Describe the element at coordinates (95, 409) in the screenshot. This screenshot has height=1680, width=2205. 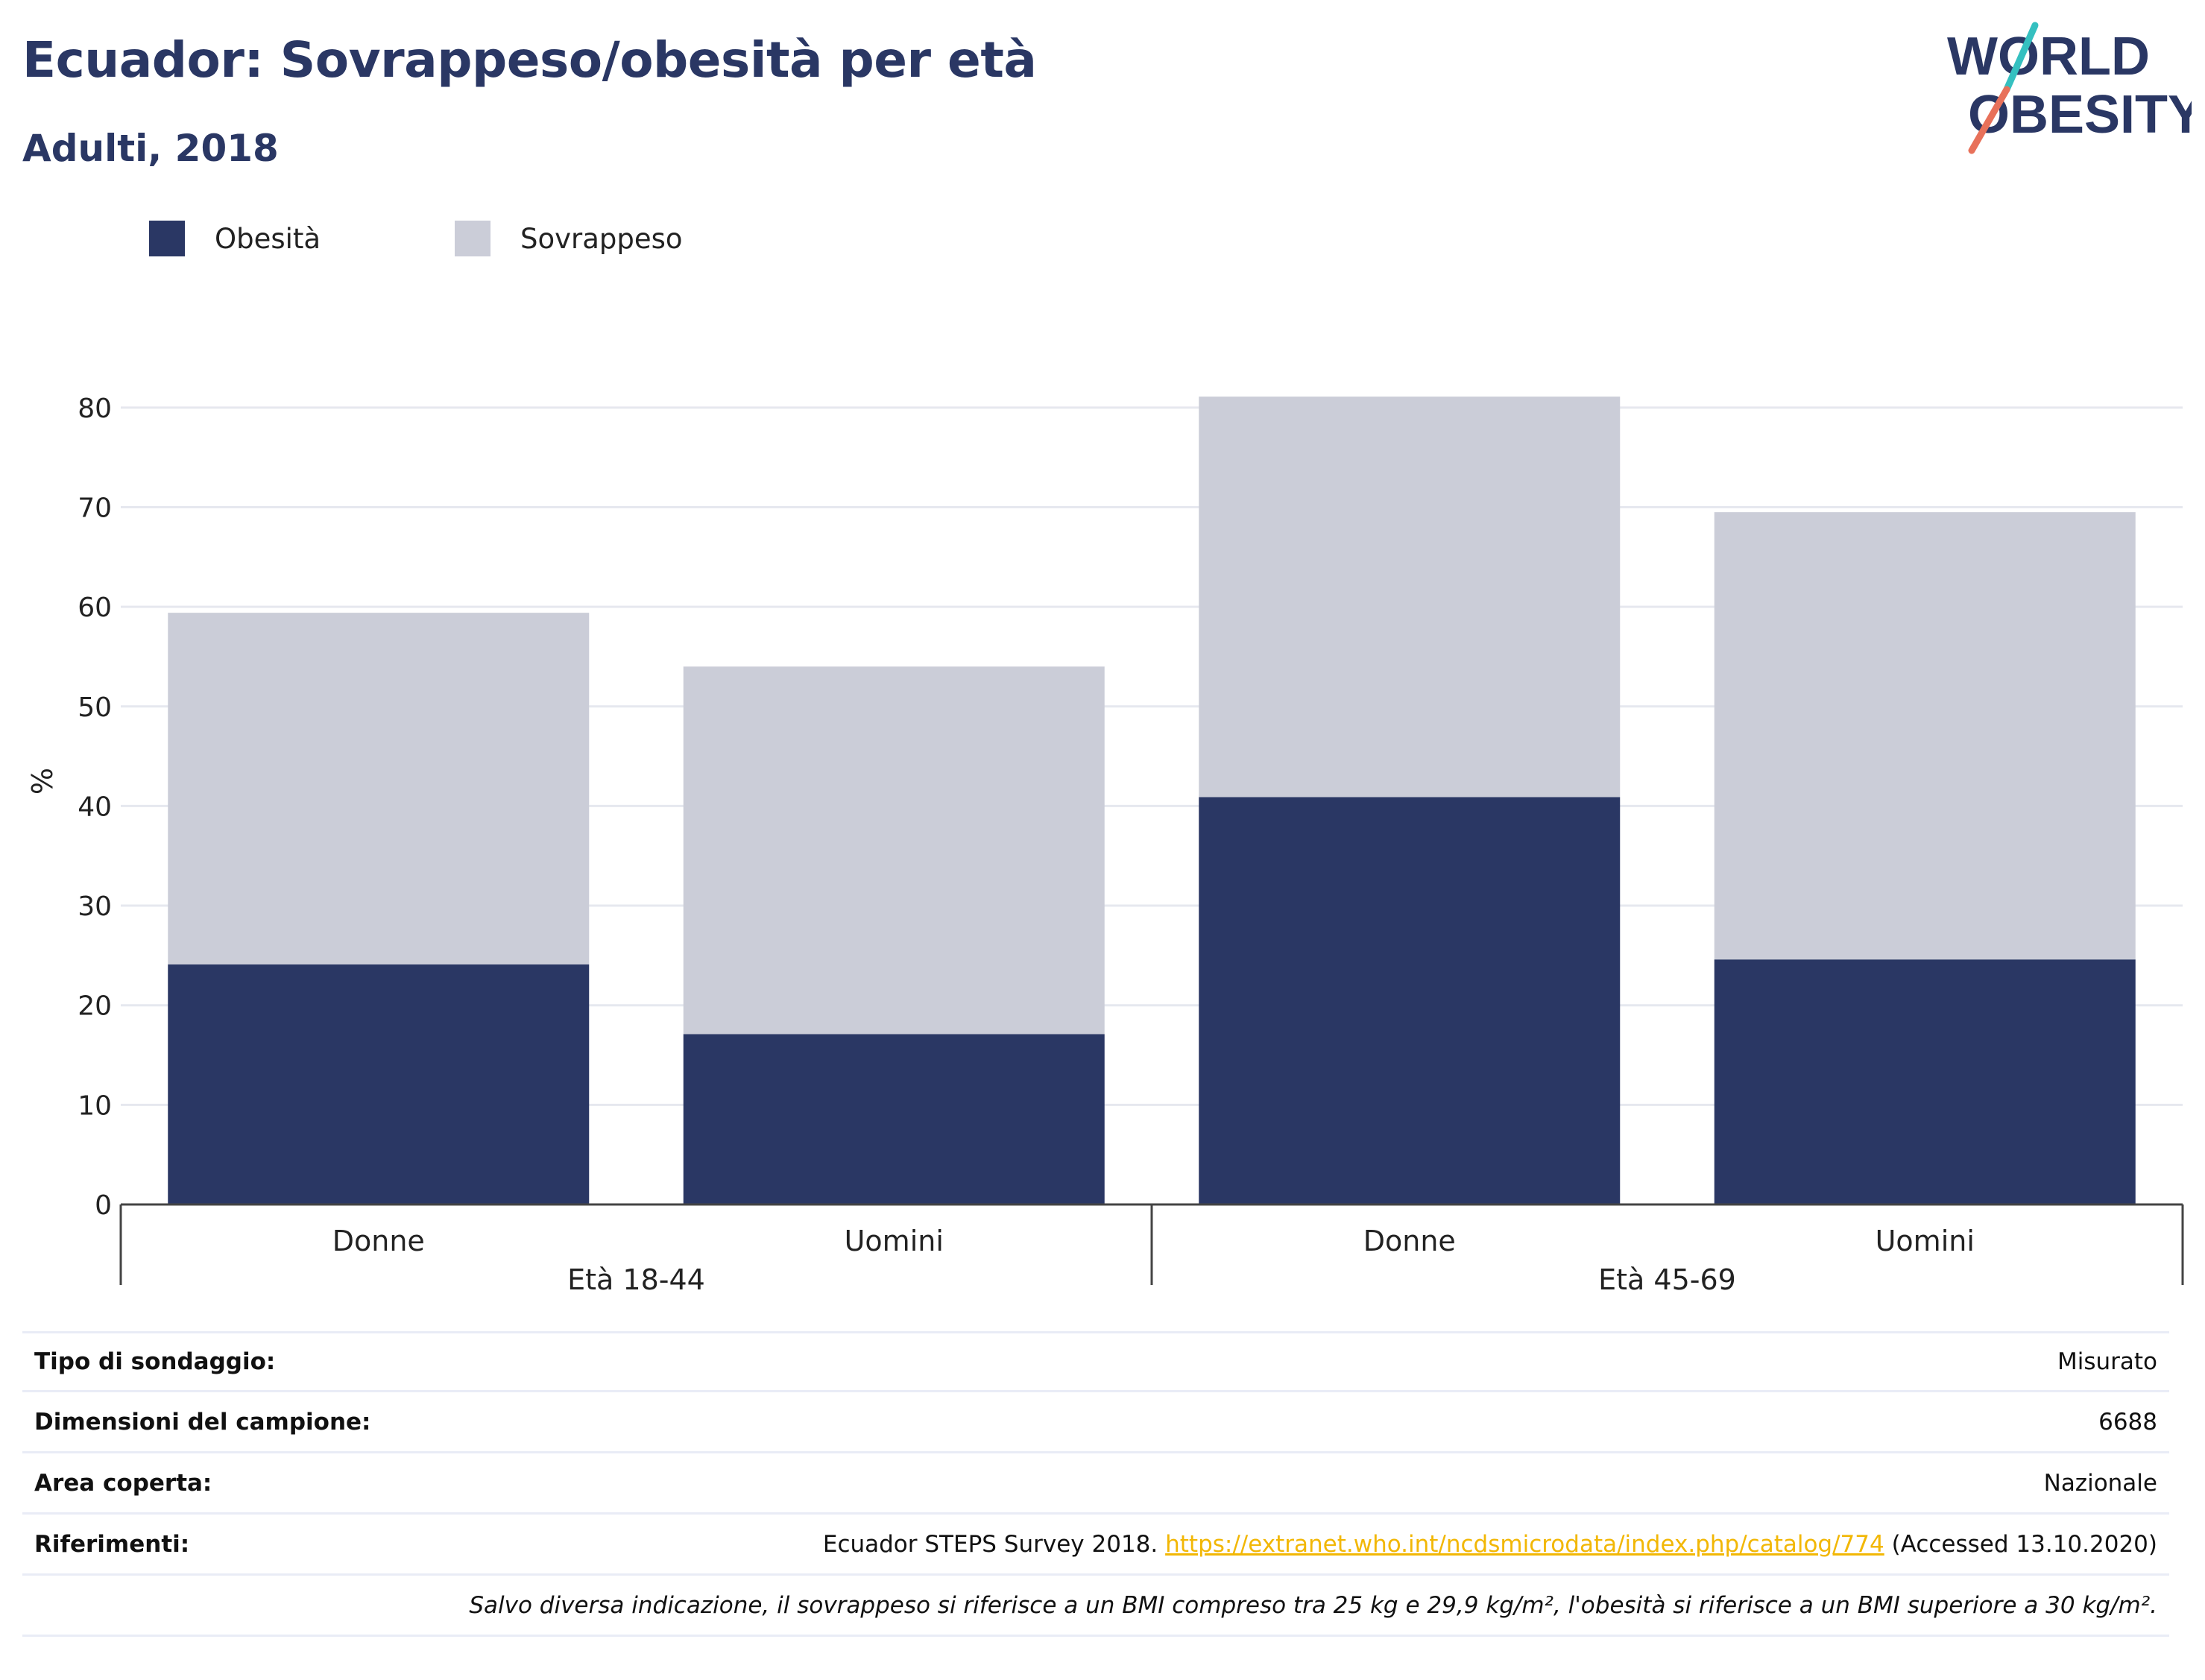
I see `y-tick-label-80: 80` at that location.